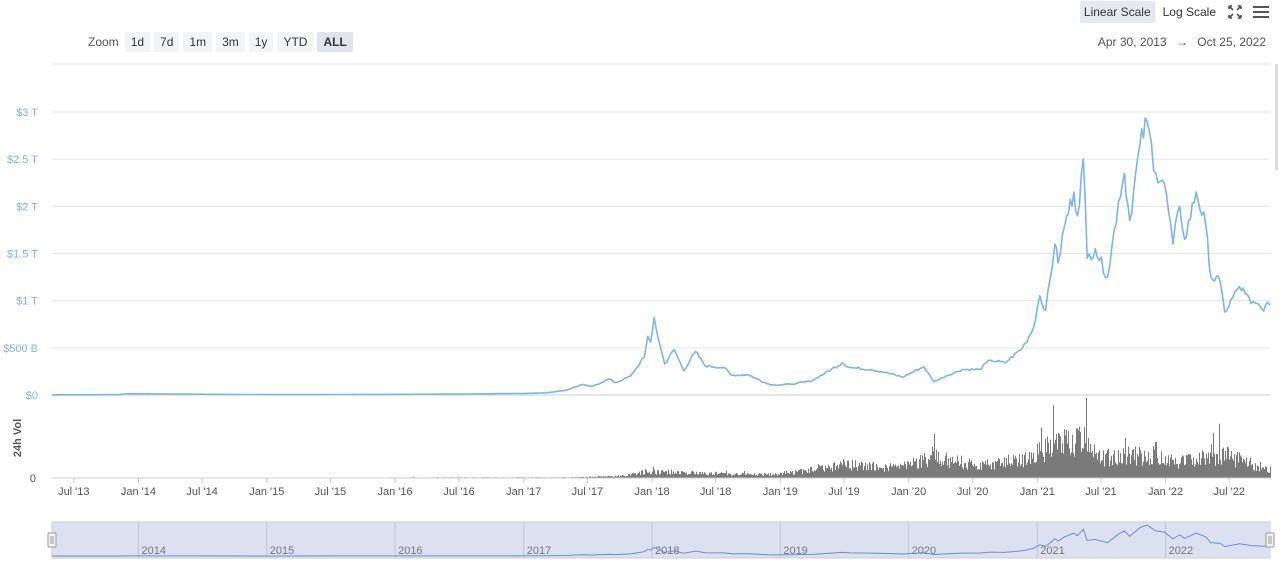 Image resolution: width=1280 pixels, height=571 pixels. What do you see at coordinates (1189, 12) in the screenshot?
I see `log-scale-button: Log Scale` at bounding box center [1189, 12].